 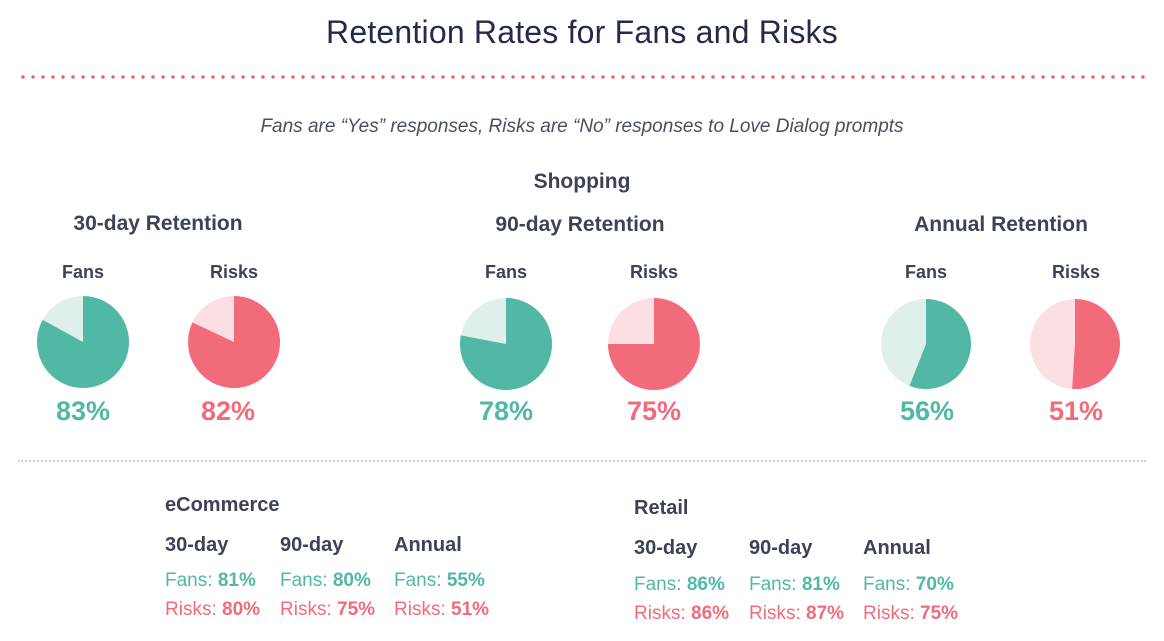 I want to click on pie-fans-annual, so click(x=926, y=344).